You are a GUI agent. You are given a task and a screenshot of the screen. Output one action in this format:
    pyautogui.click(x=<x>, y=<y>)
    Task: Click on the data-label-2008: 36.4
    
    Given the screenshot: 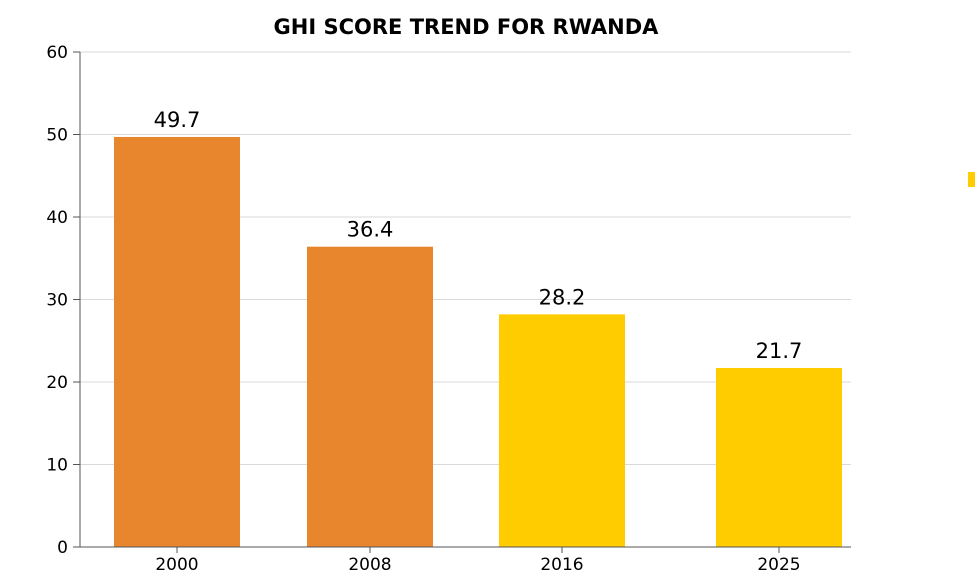 What is the action you would take?
    pyautogui.click(x=370, y=230)
    